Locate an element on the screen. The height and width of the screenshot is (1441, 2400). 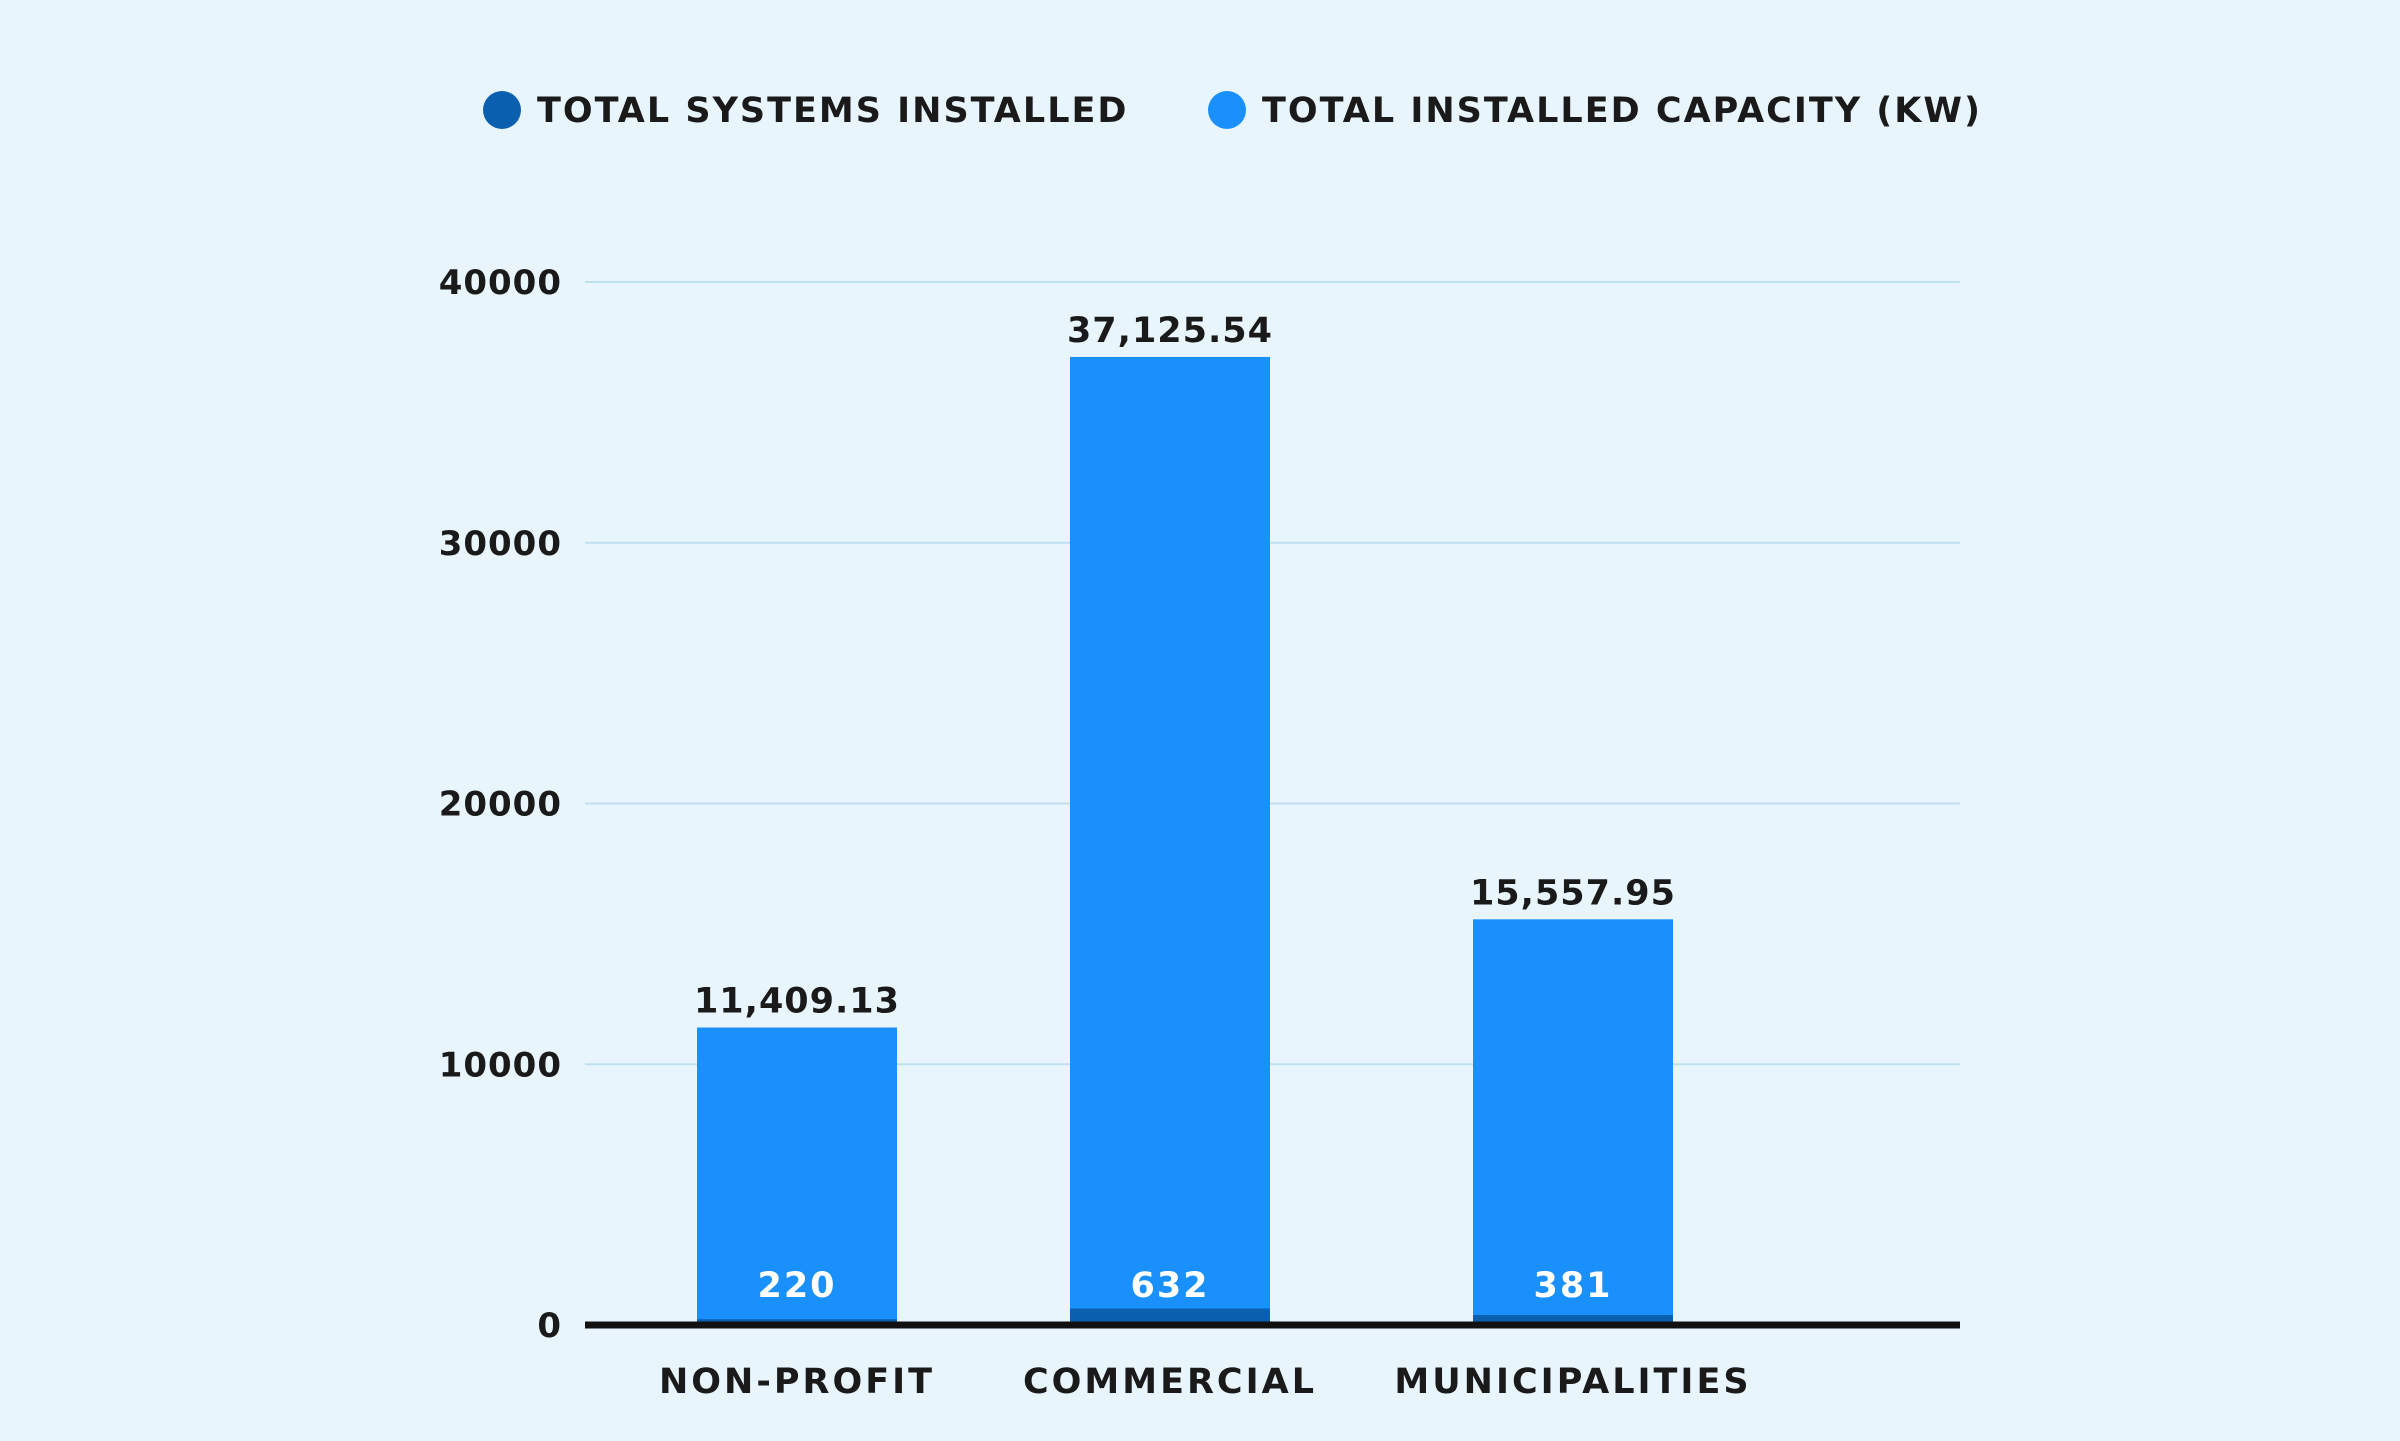
systems-value-label: 220 is located at coordinates (796, 1286).